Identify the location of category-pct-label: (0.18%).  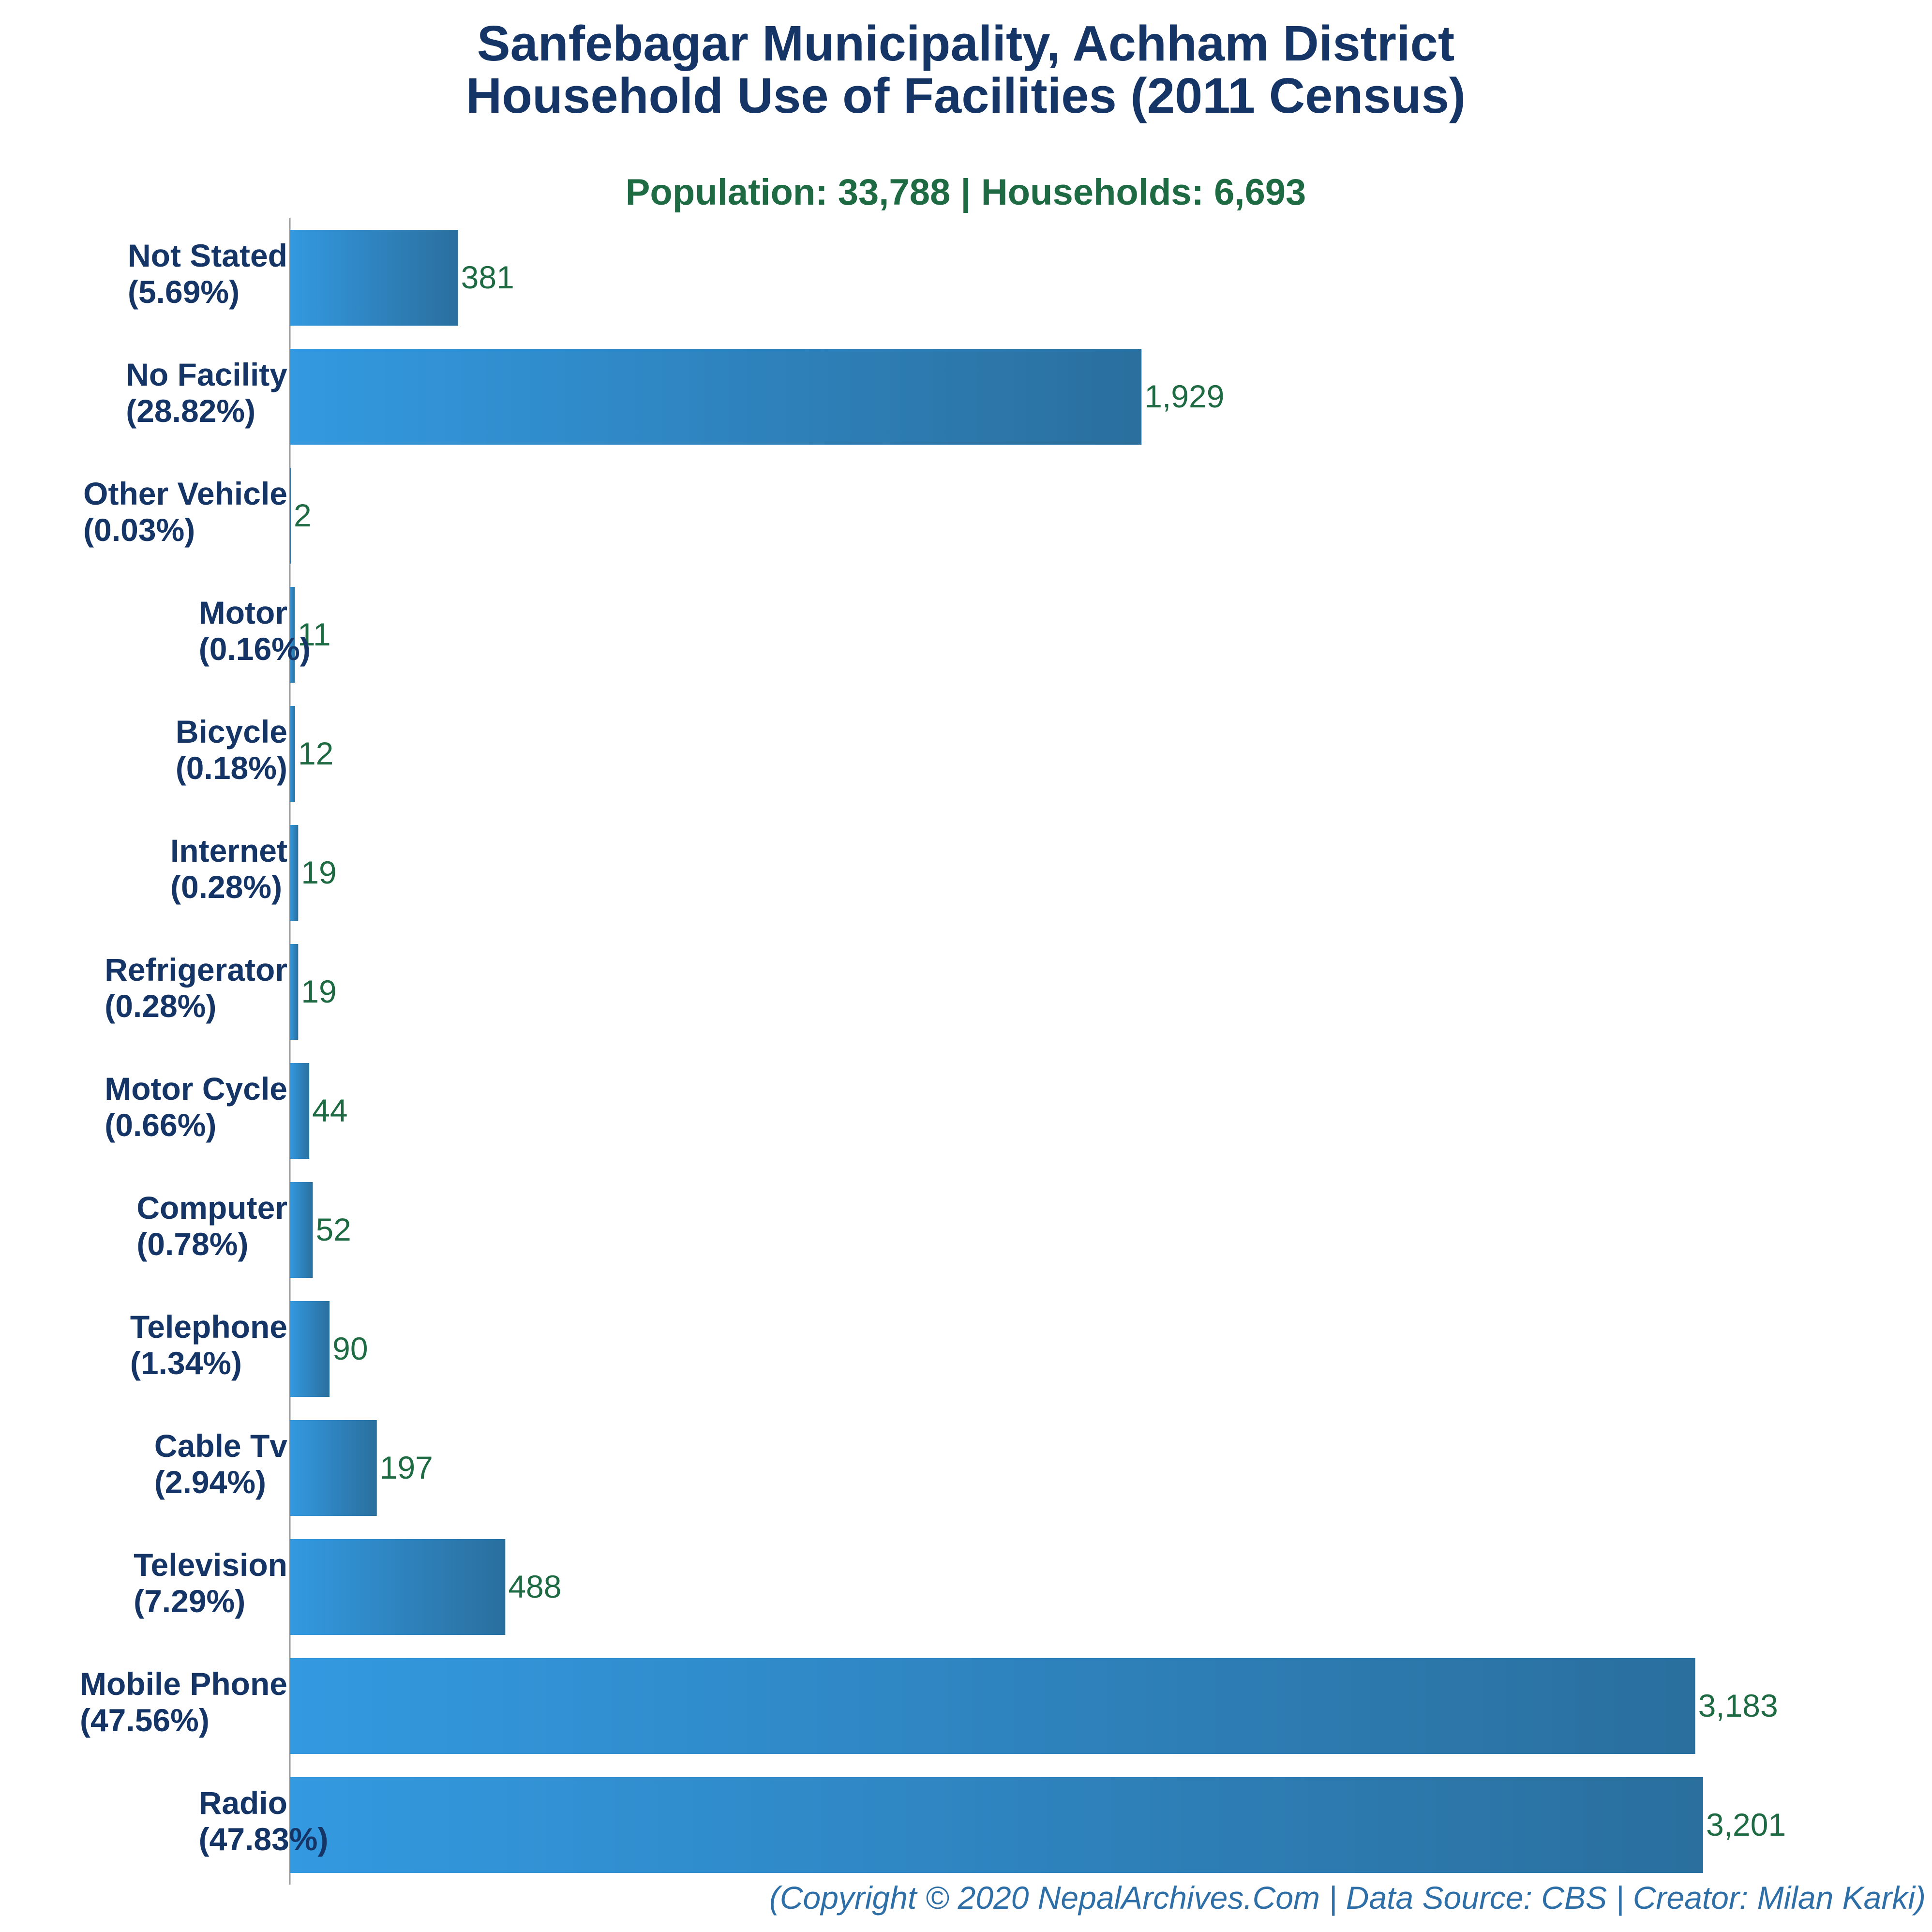
(231, 768).